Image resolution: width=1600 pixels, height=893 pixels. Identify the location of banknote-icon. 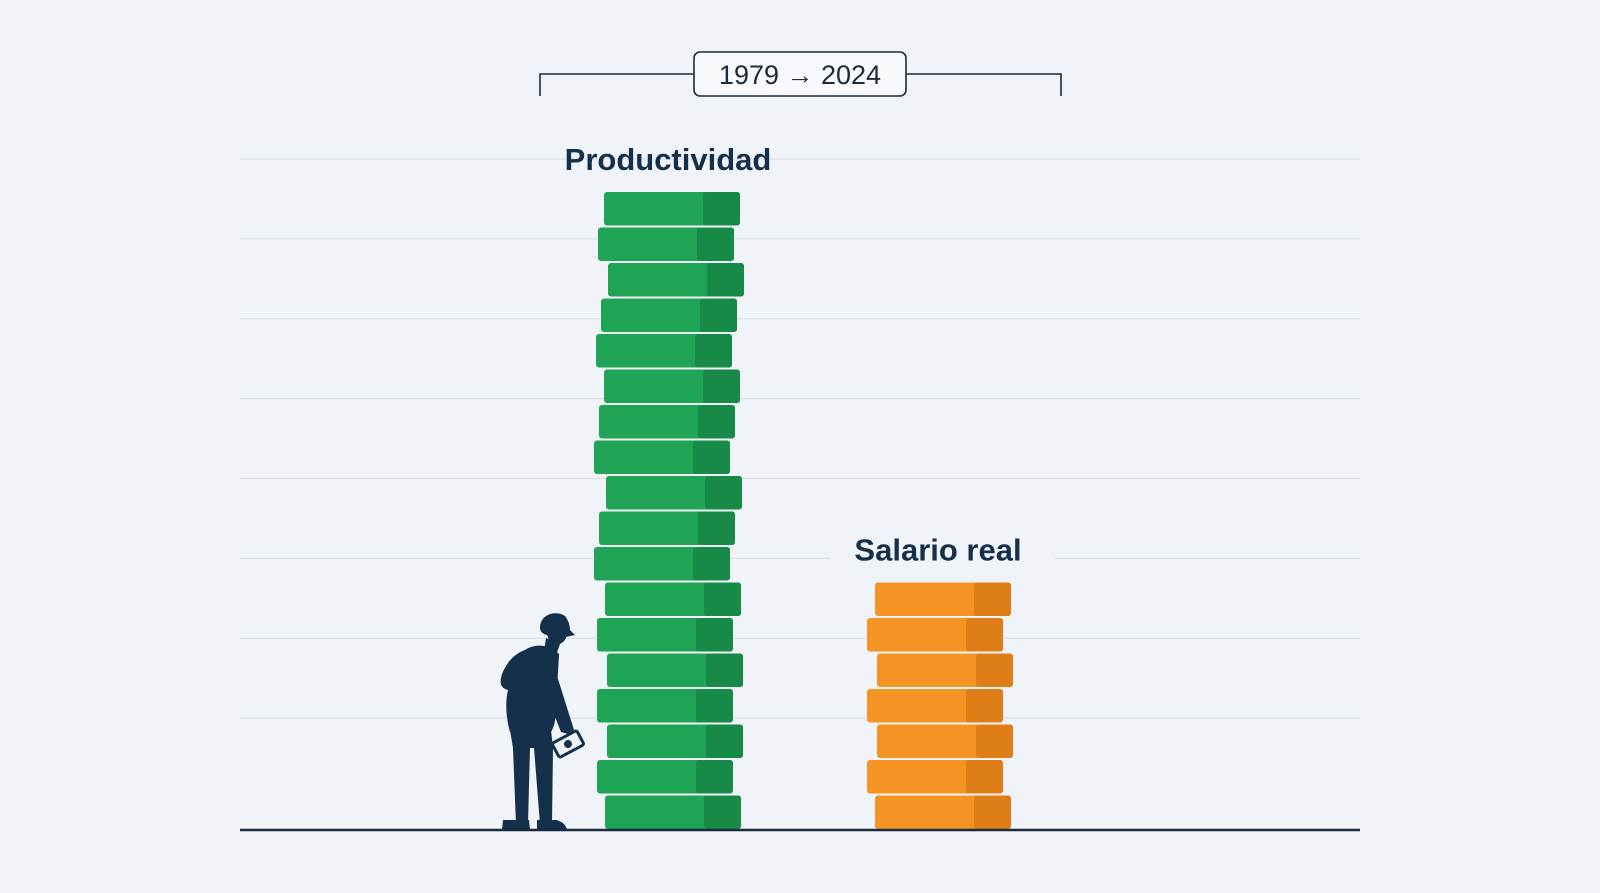
(568, 744).